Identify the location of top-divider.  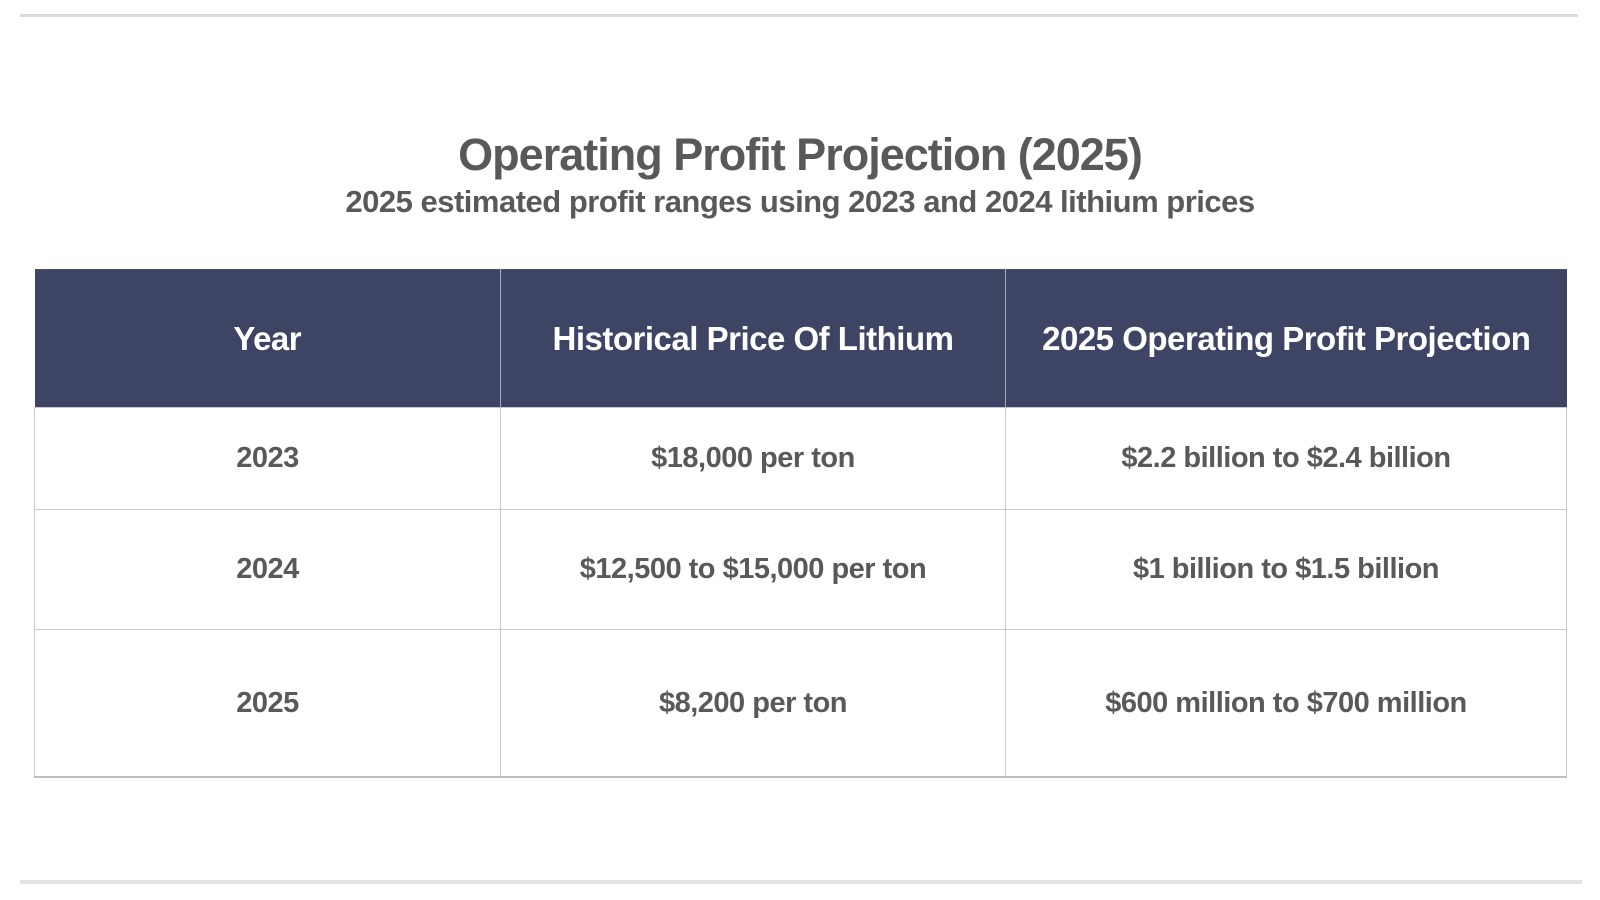
(799, 15).